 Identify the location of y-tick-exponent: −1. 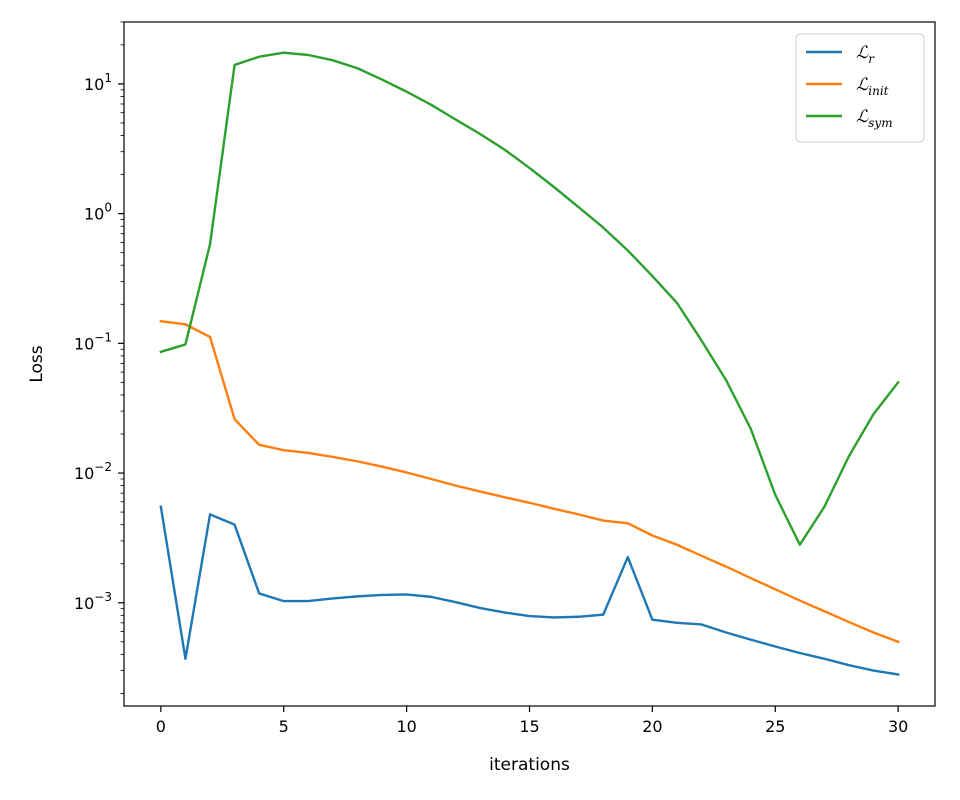
(103, 337).